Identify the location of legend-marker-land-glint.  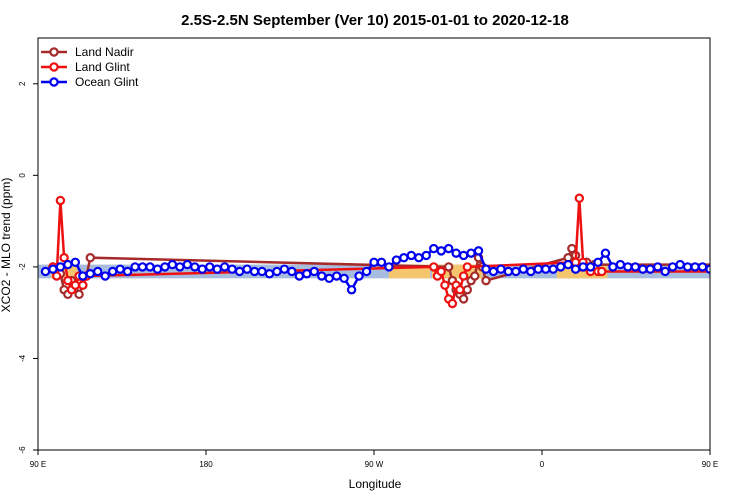
(54, 67).